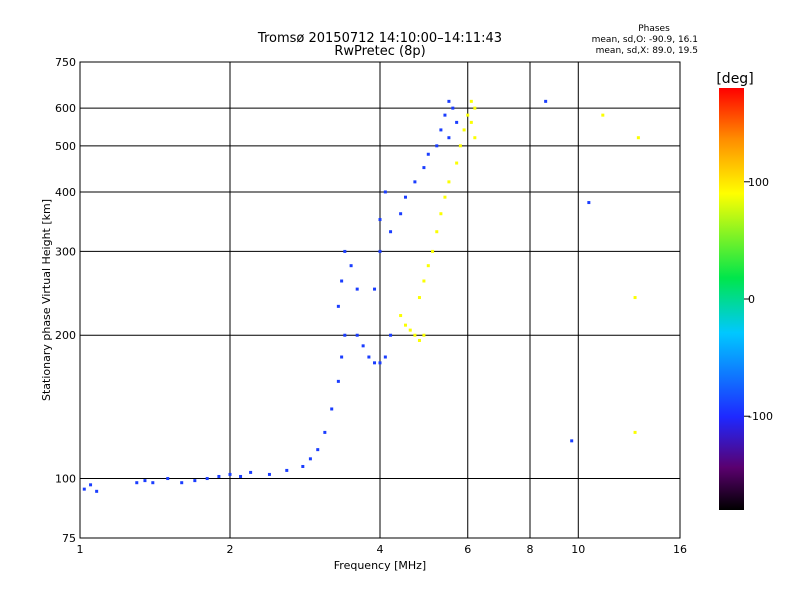  Describe the element at coordinates (380, 565) in the screenshot. I see `x-axis-label: Frequency [MHz]` at that location.